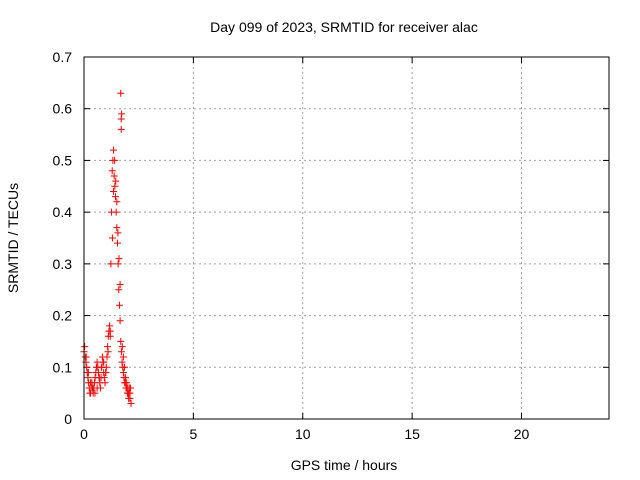 This screenshot has height=480, width=640. I want to click on y-tick-label: 0.5, so click(63, 160).